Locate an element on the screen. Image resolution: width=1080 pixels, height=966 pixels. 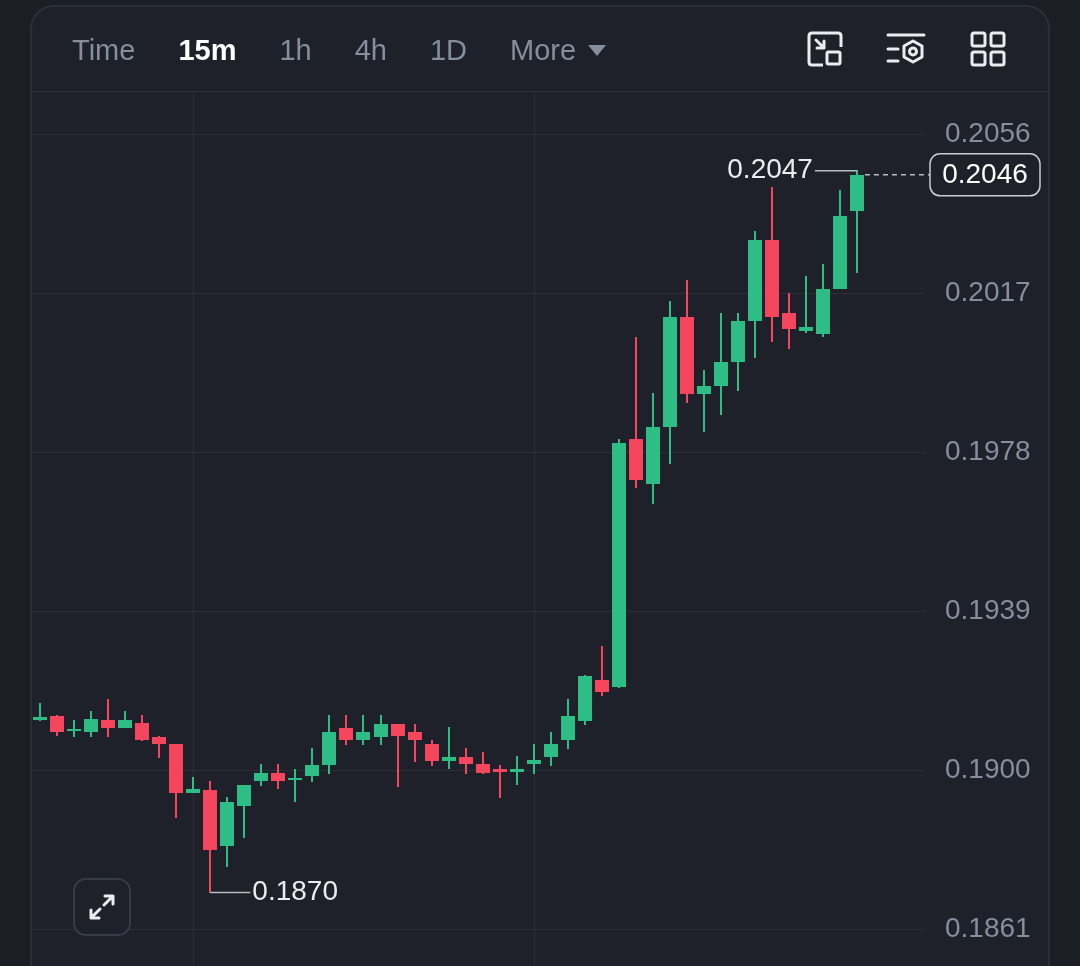
y-tick-label: 0.1978 is located at coordinates (988, 450).